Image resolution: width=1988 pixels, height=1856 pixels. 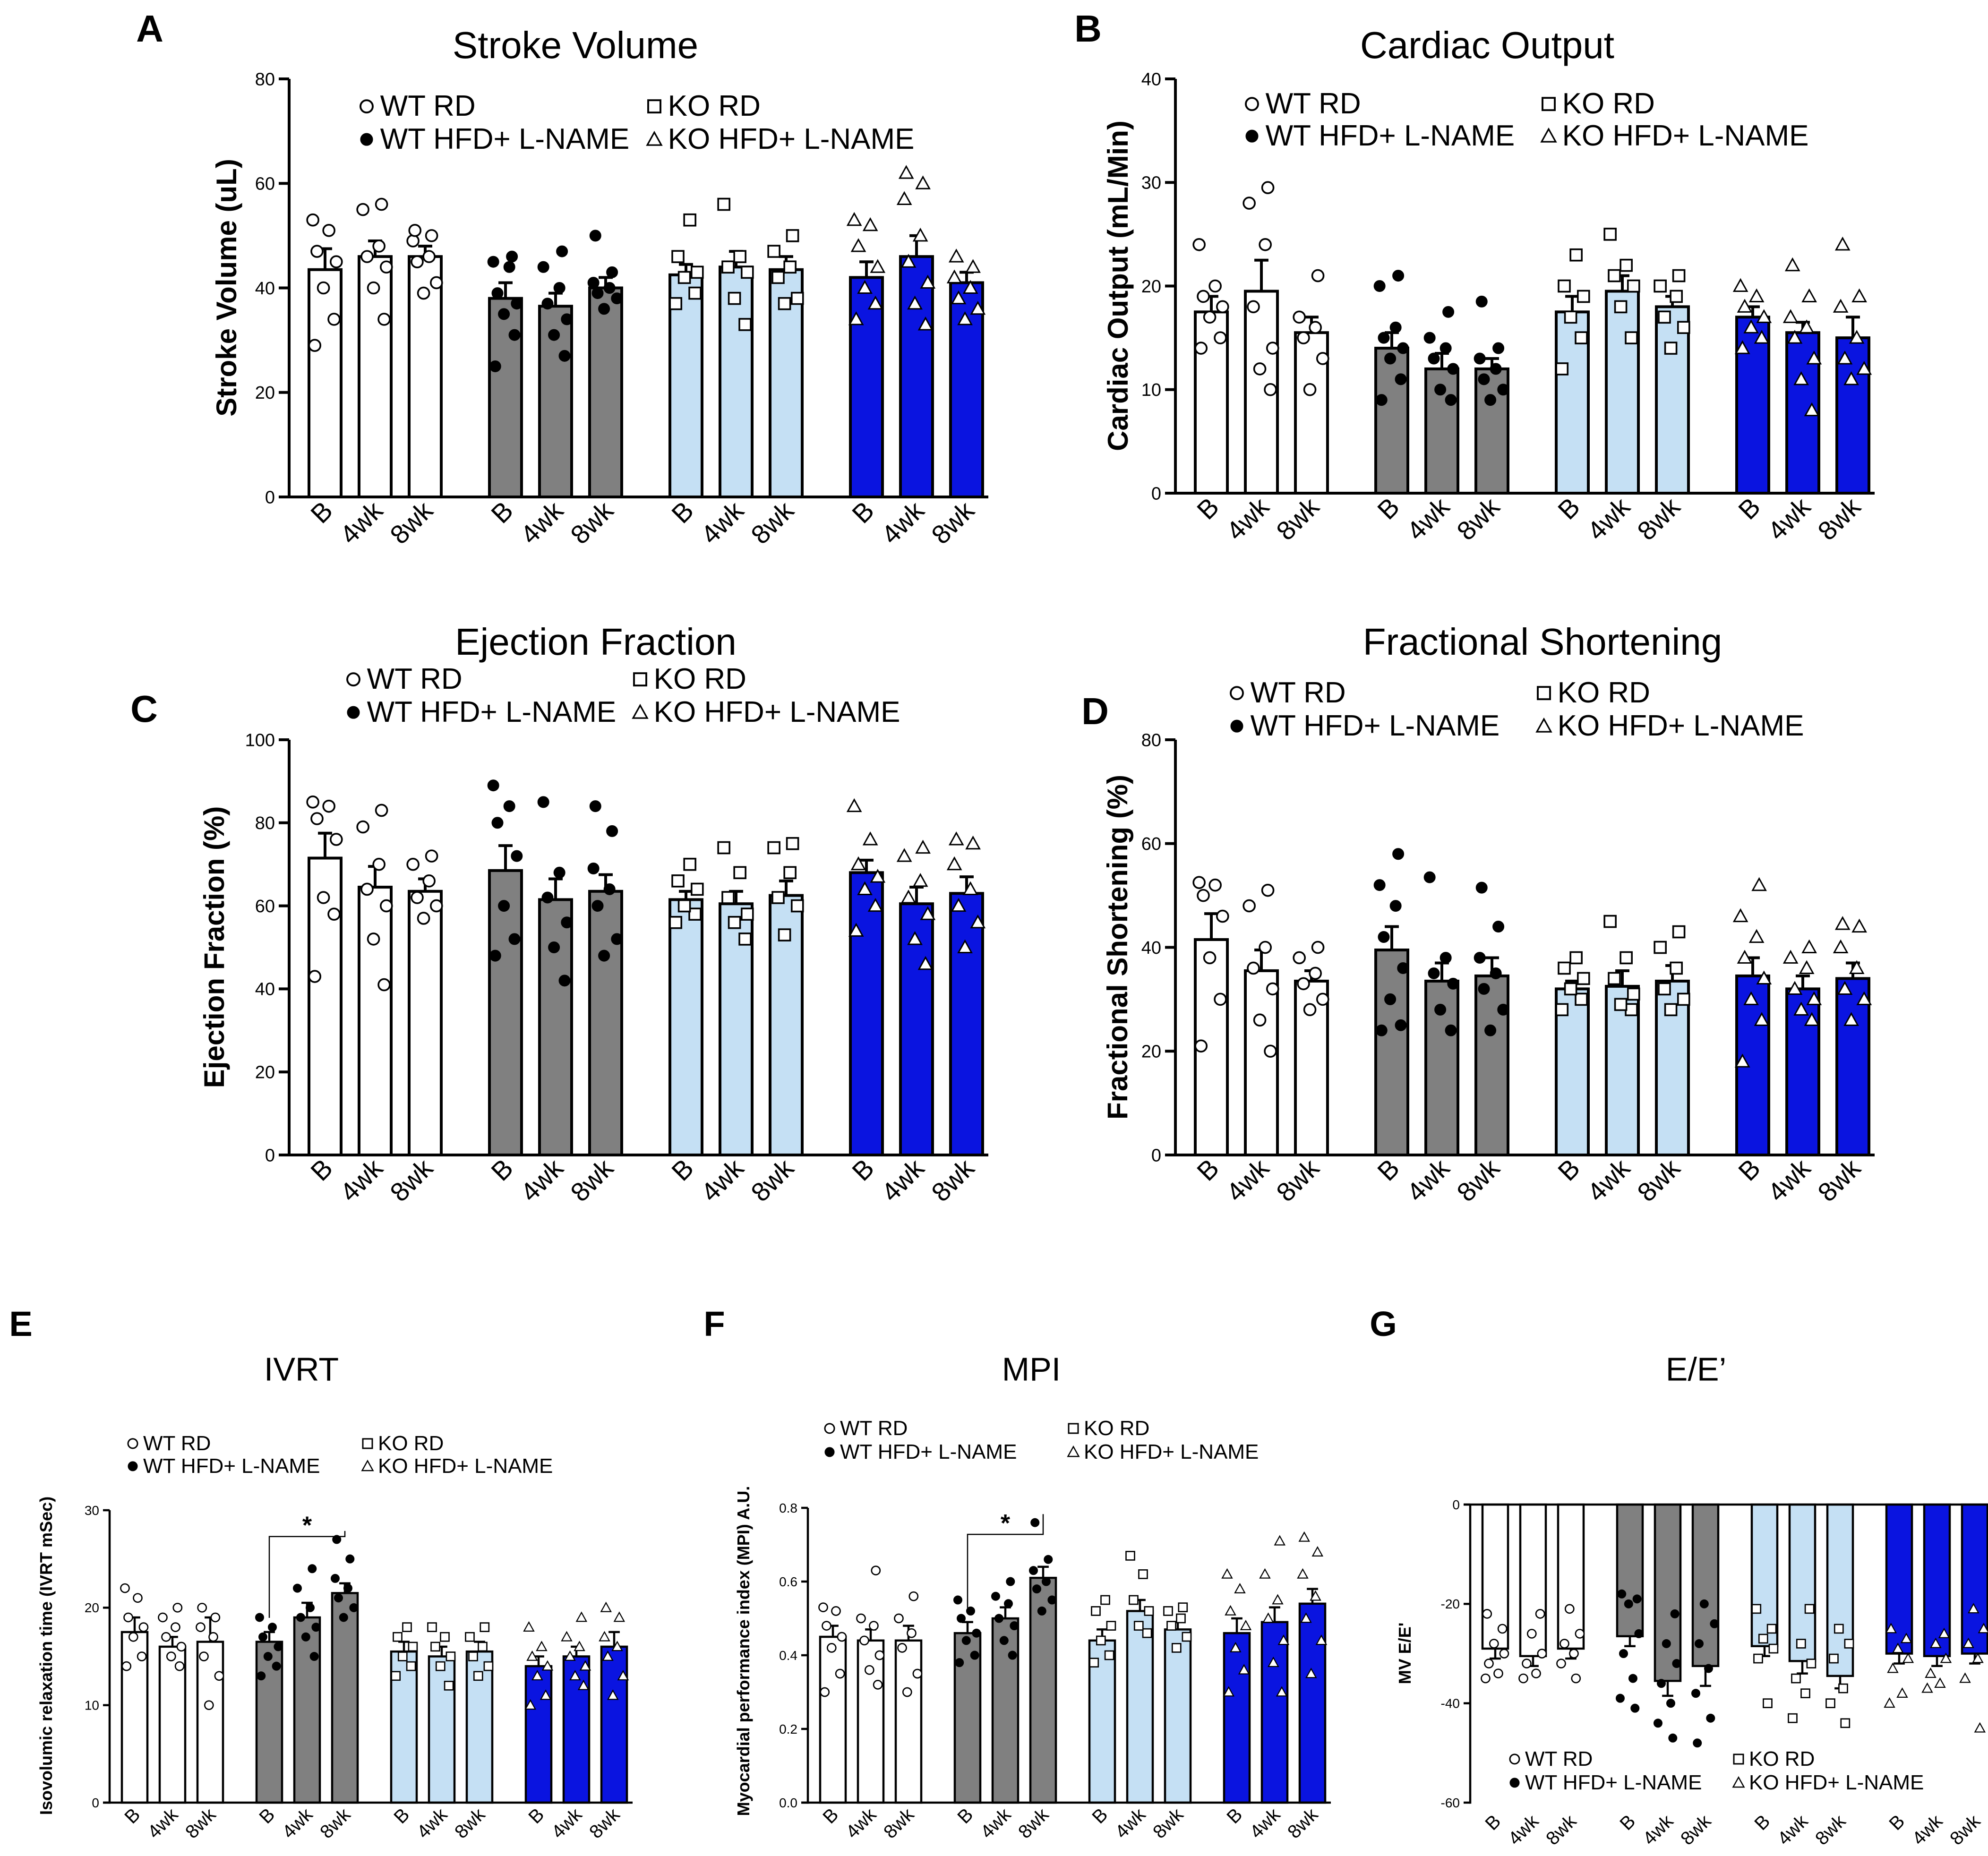 What do you see at coordinates (866, 387) in the screenshot?
I see `bar-ko-hfd-b` at bounding box center [866, 387].